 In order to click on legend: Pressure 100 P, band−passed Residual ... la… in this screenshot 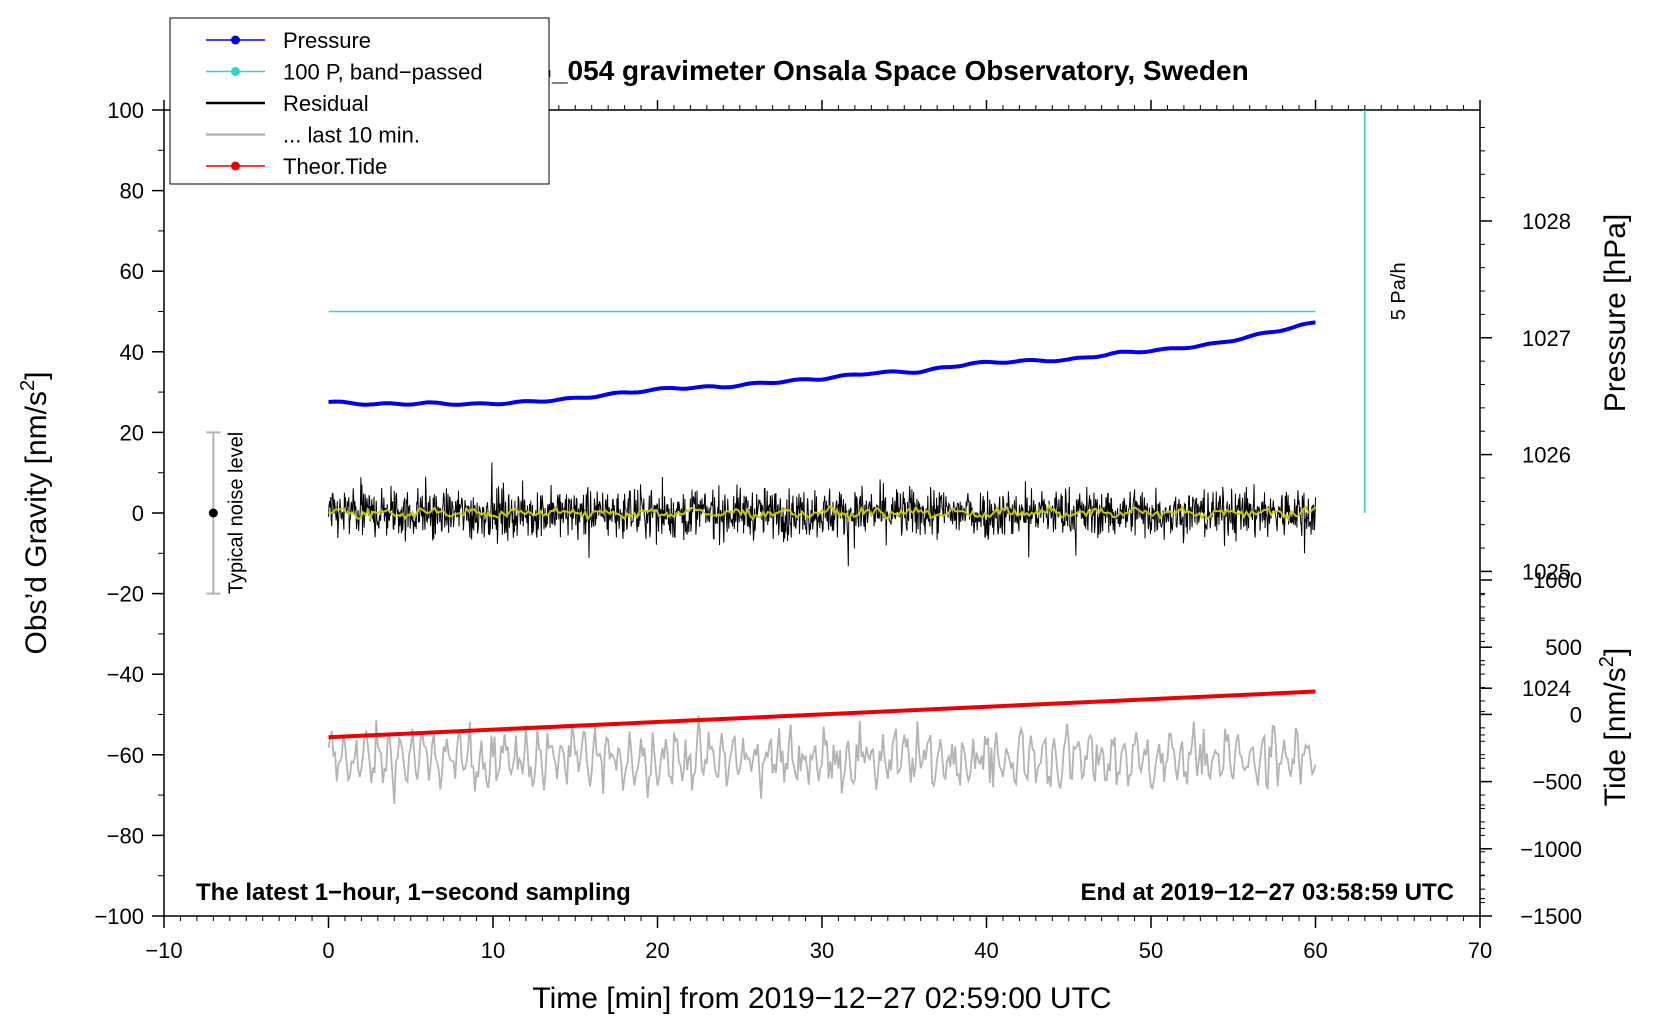, I will do `click(359, 101)`.